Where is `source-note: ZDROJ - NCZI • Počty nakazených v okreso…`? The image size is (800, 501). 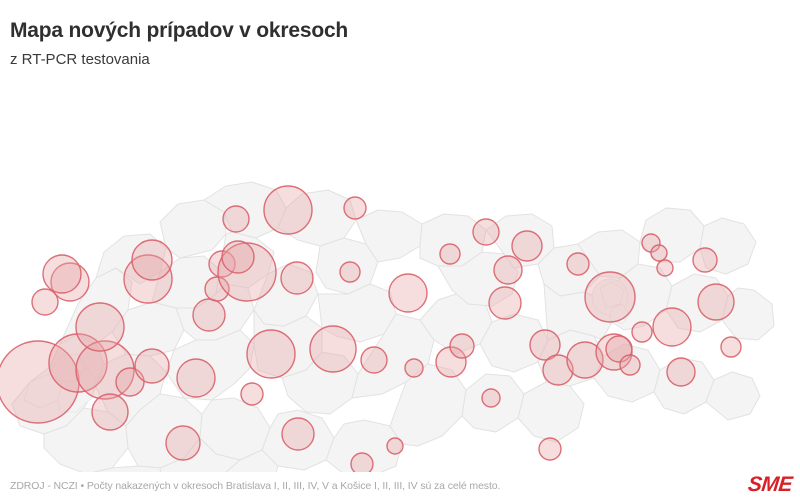 source-note: ZDROJ - NCZI • Počty nakazených v okreso… is located at coordinates (255, 486).